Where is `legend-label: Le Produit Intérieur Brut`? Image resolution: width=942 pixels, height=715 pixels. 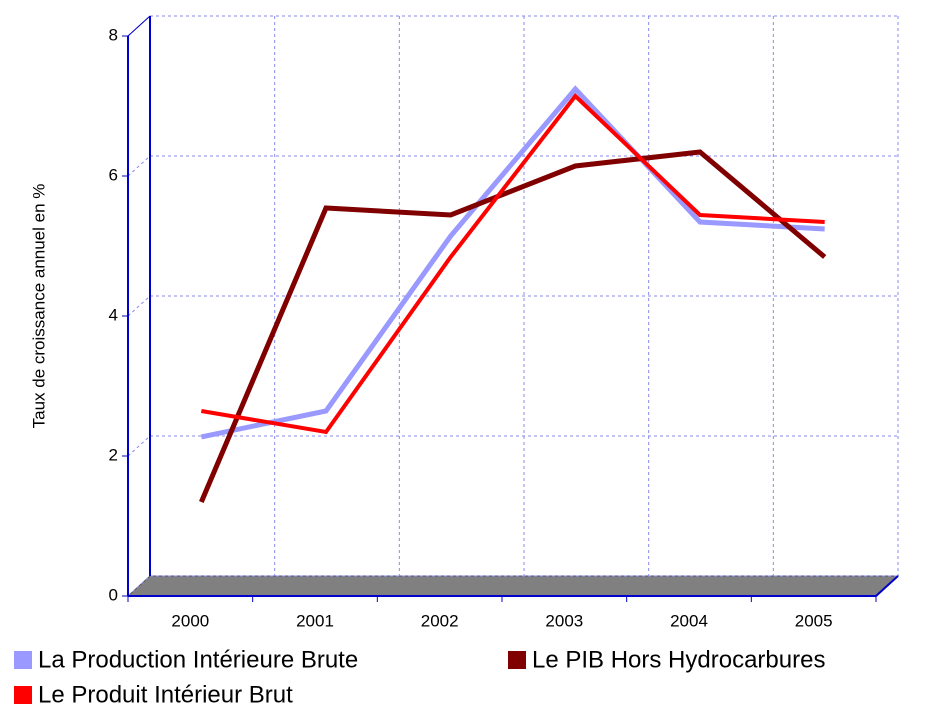 legend-label: Le Produit Intérieur Brut is located at coordinates (165, 694).